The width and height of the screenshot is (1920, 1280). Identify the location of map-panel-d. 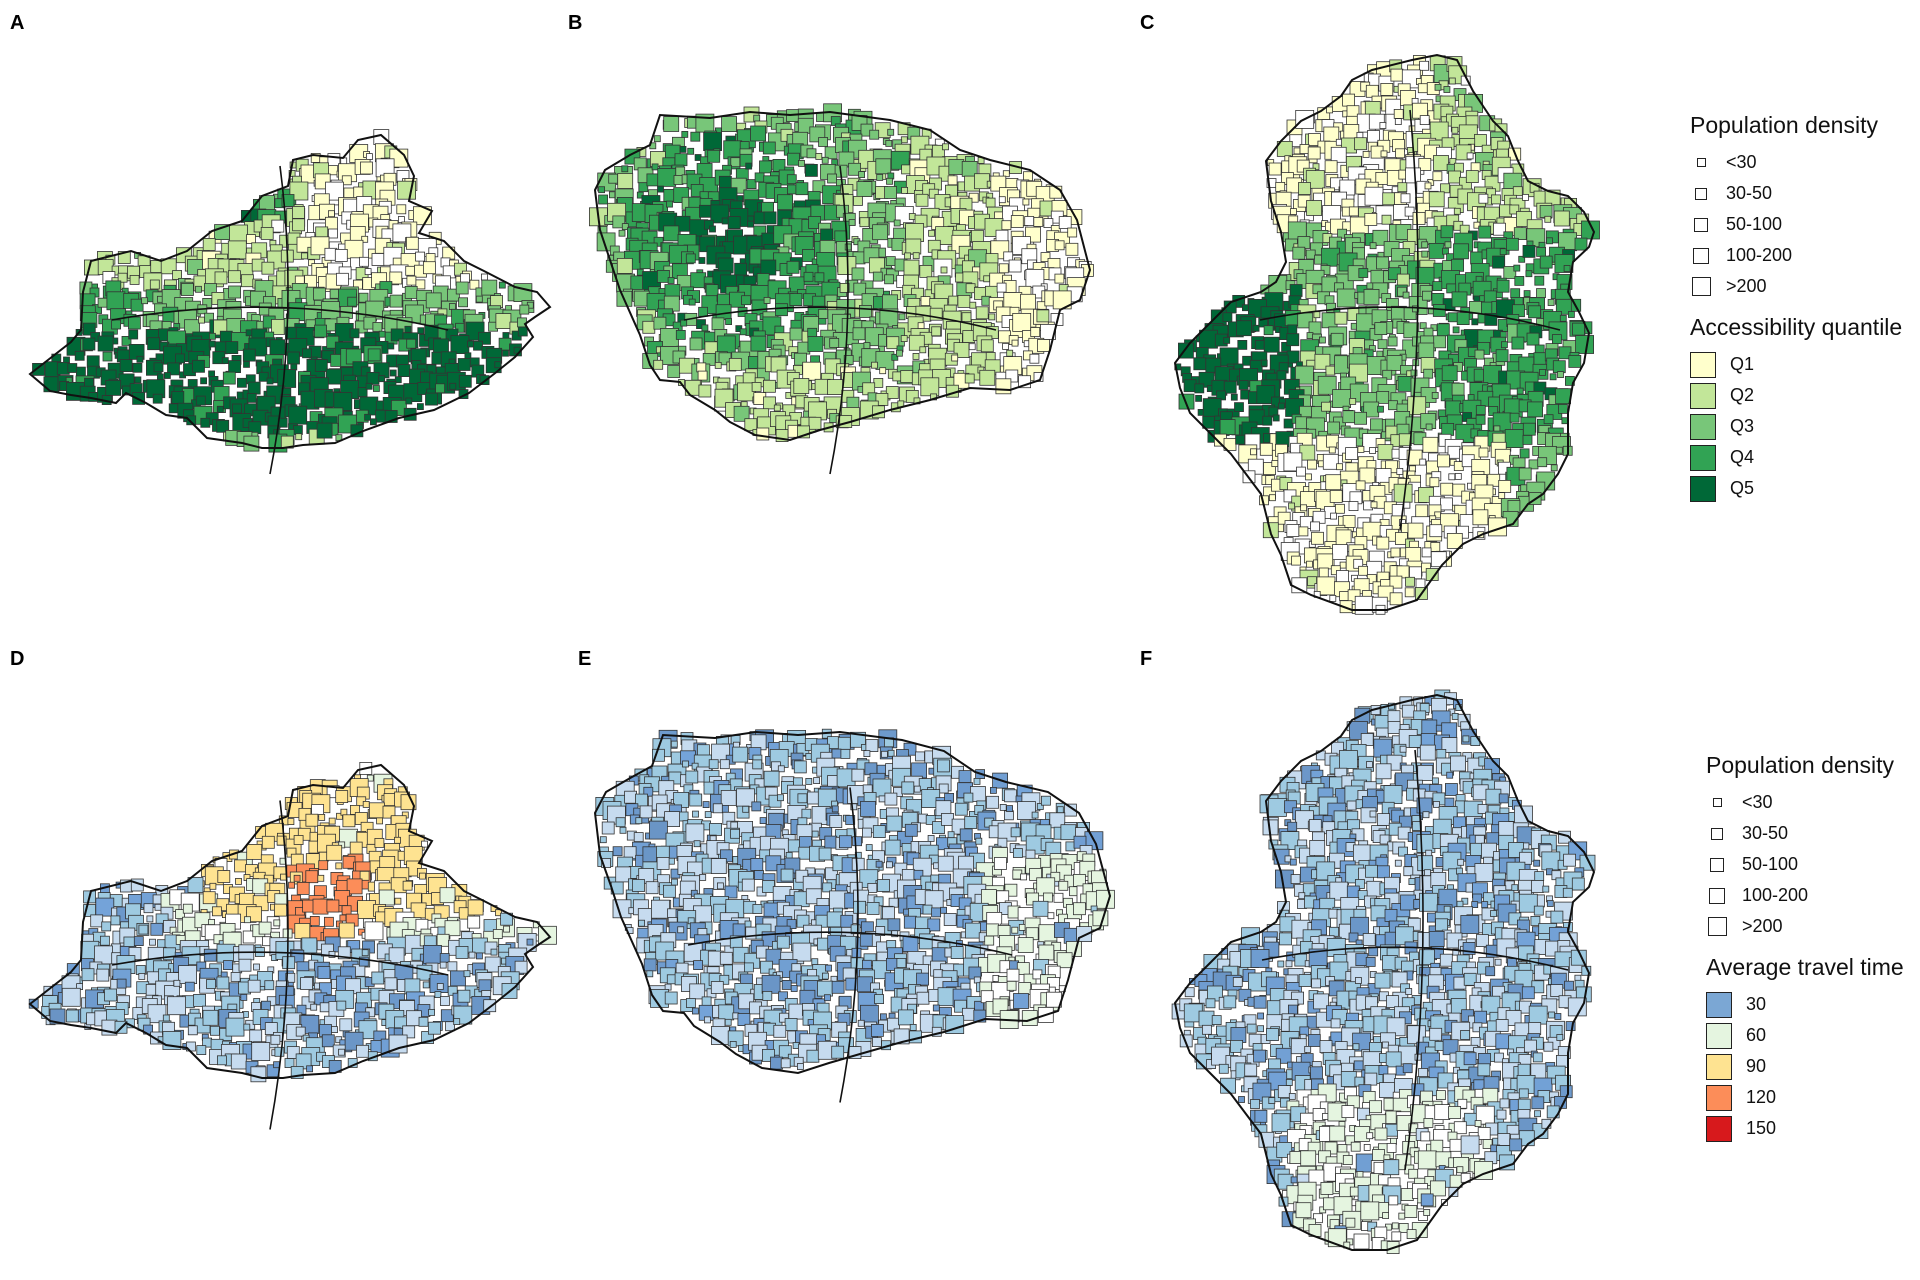
(292, 946).